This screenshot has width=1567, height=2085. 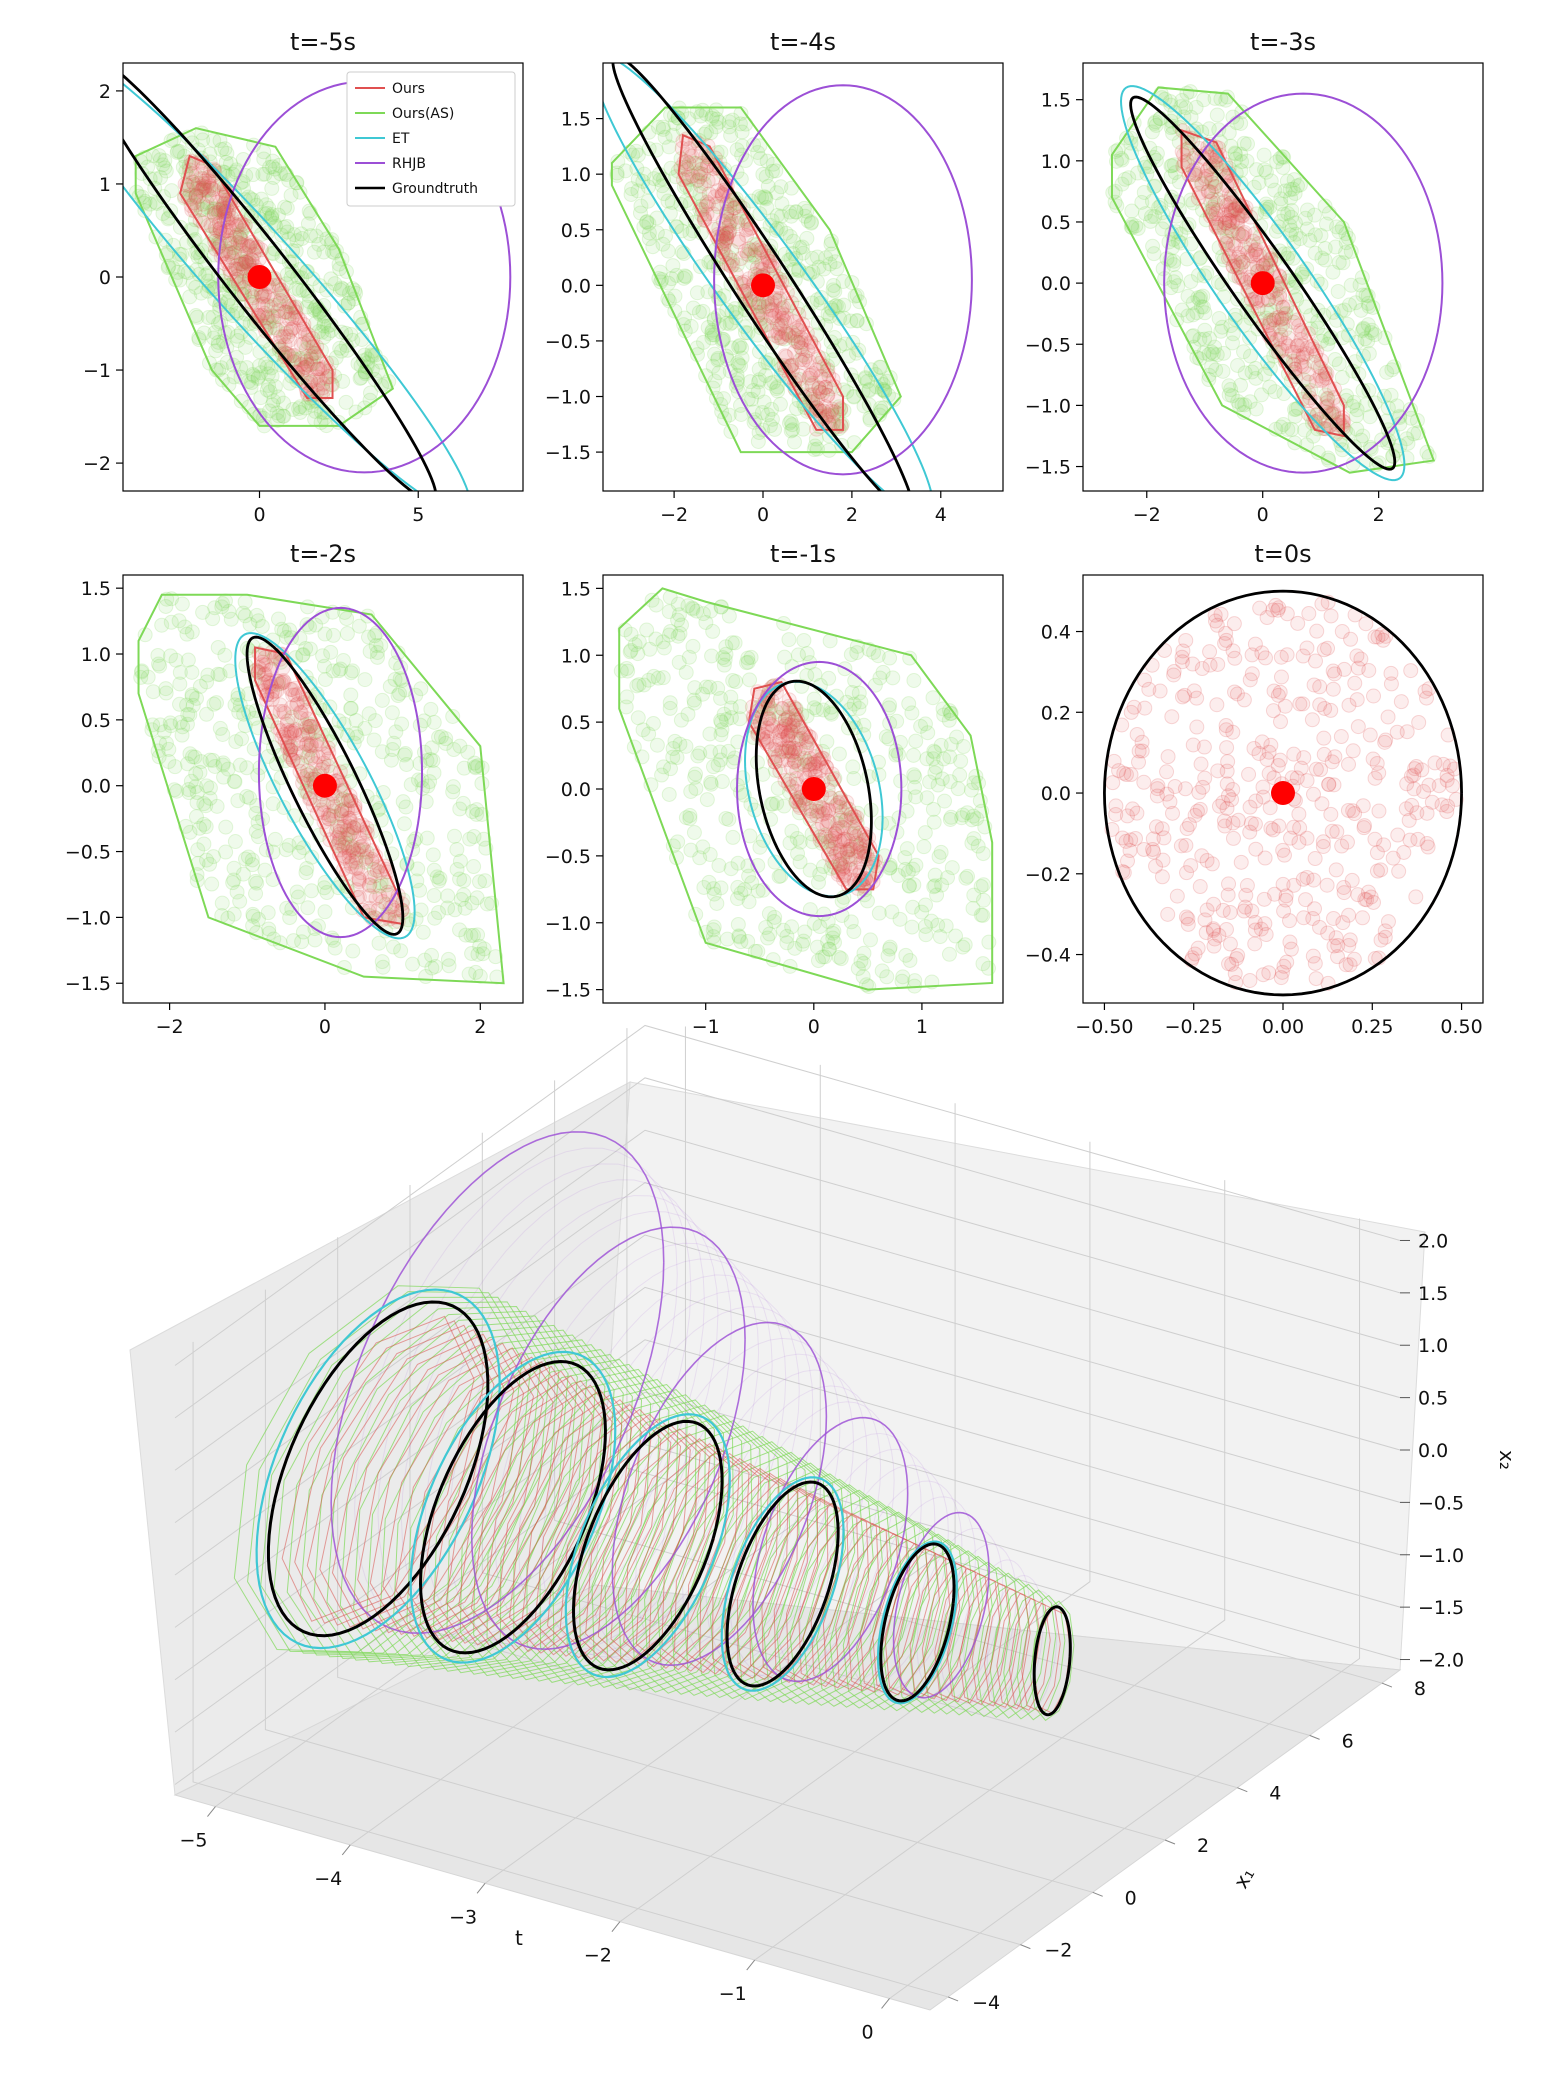 What do you see at coordinates (97, 464) in the screenshot?
I see `y-tick-label: −2` at bounding box center [97, 464].